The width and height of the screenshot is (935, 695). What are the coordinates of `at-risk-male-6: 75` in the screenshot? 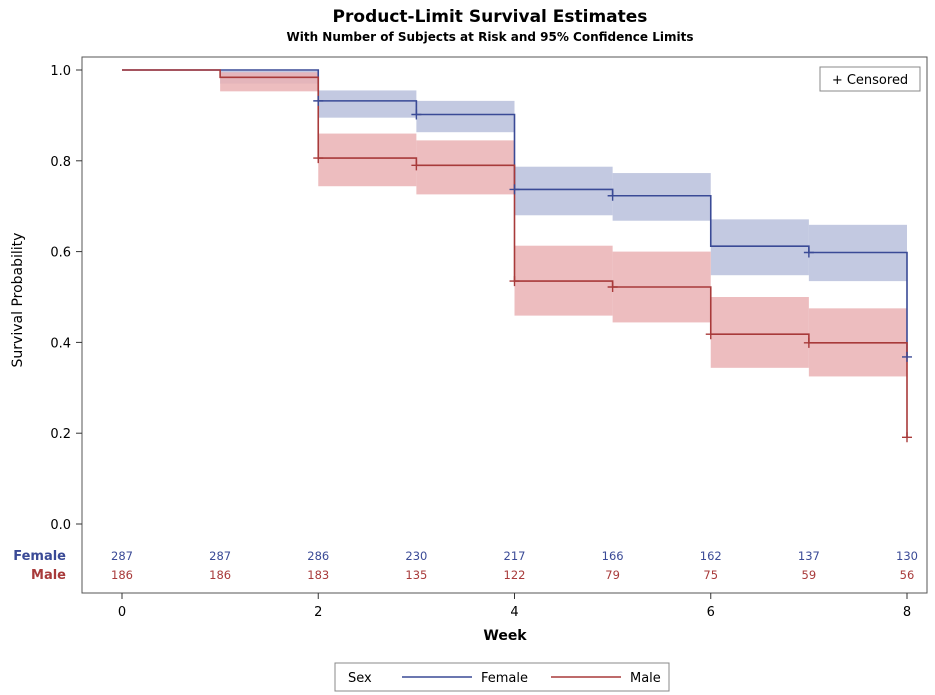 It's located at (710, 575).